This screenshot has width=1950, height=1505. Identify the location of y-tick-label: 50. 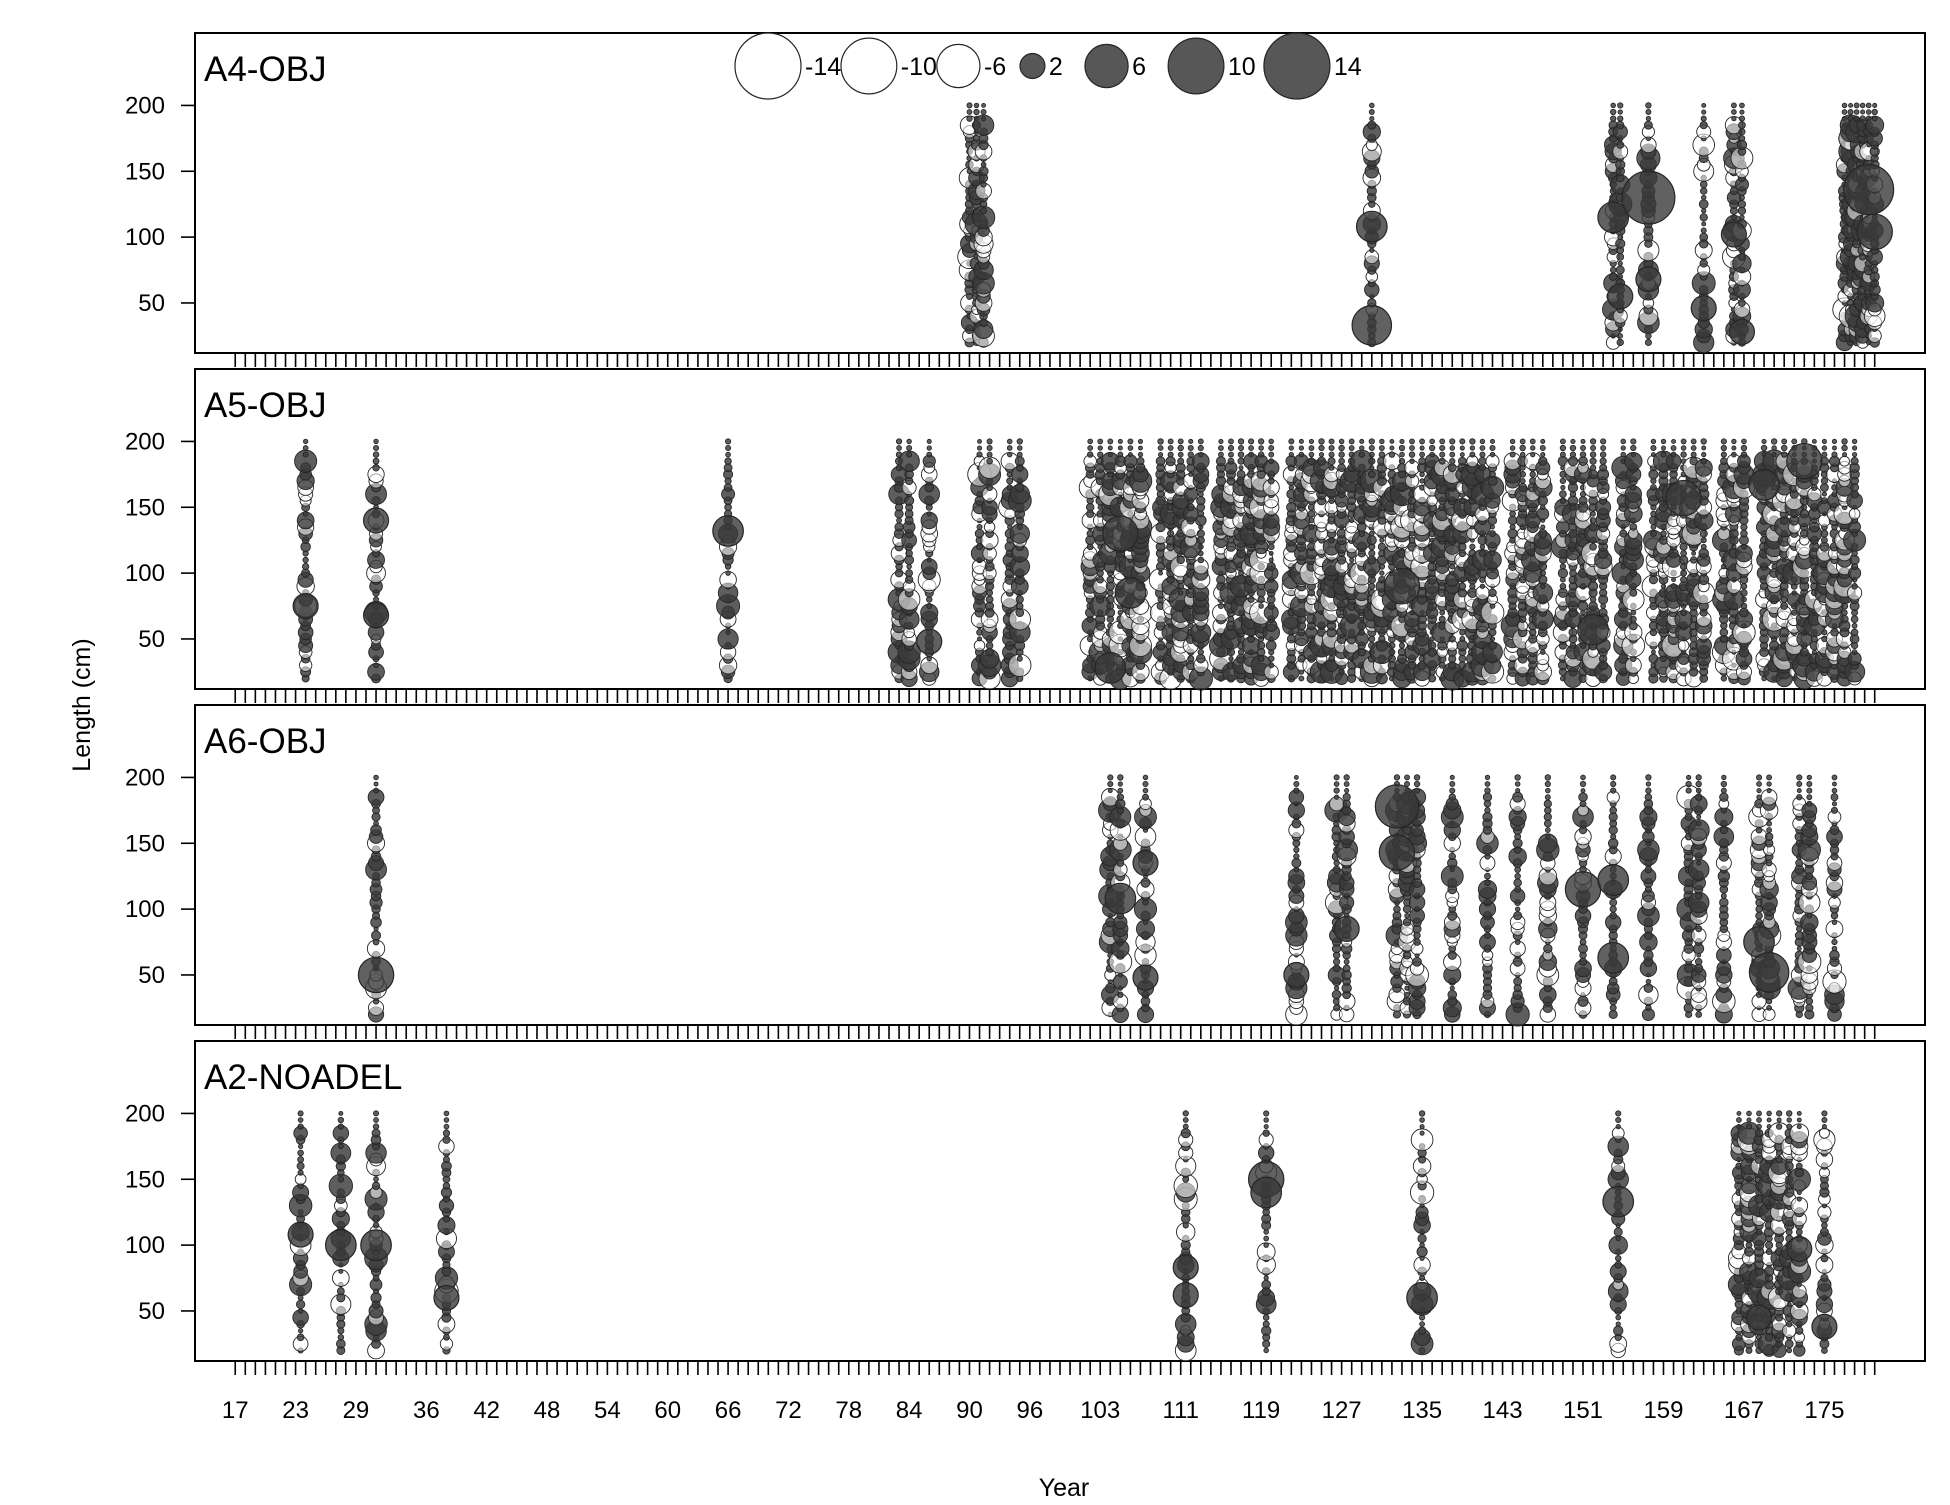
(151, 975).